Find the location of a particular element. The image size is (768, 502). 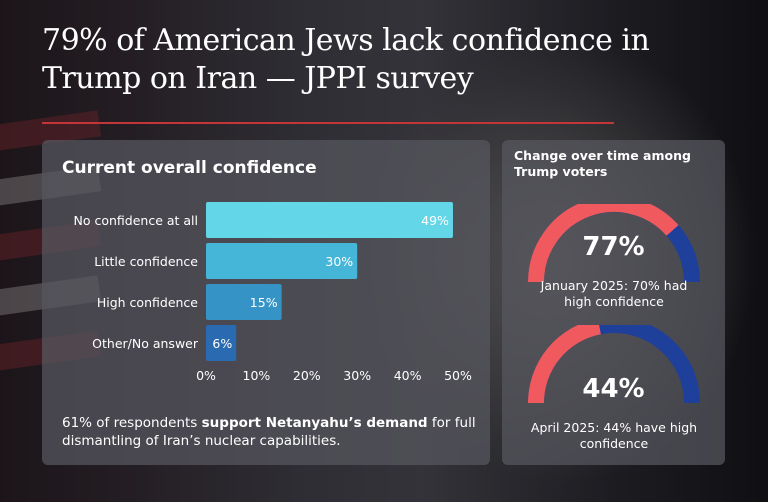

gauge-april-caption: April 2025: 44% have high confidence is located at coordinates (614, 435).